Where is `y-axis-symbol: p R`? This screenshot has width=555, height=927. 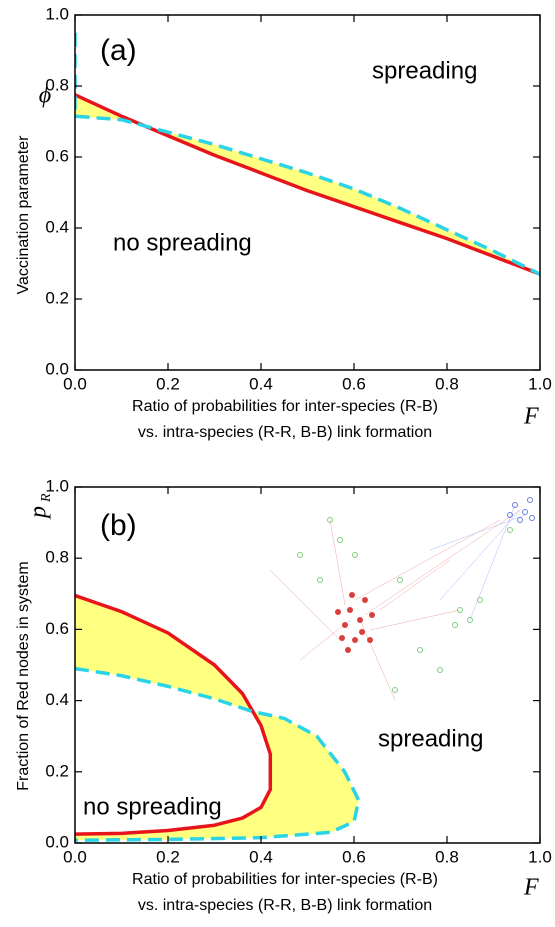 y-axis-symbol: p R is located at coordinates (40, 506).